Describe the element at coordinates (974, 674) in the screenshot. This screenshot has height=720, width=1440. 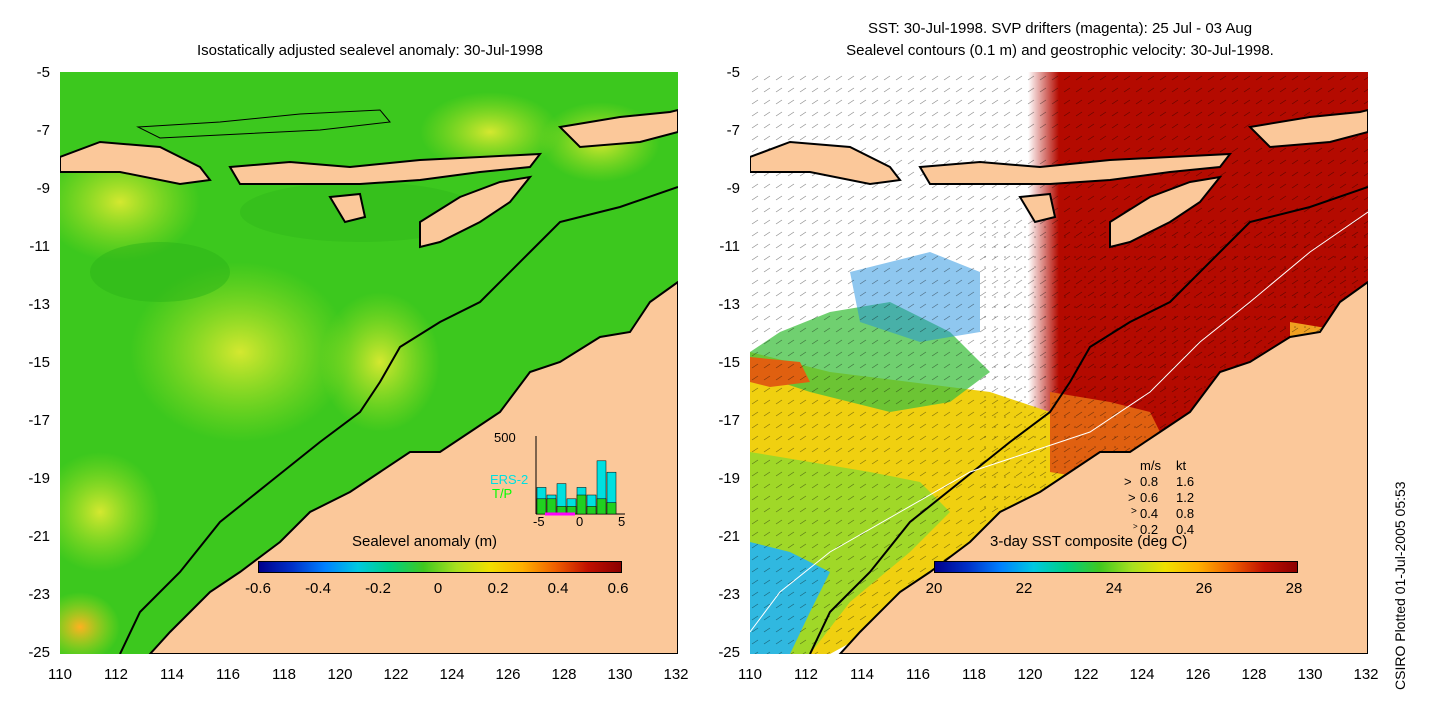
I see `x-tick: 118` at that location.